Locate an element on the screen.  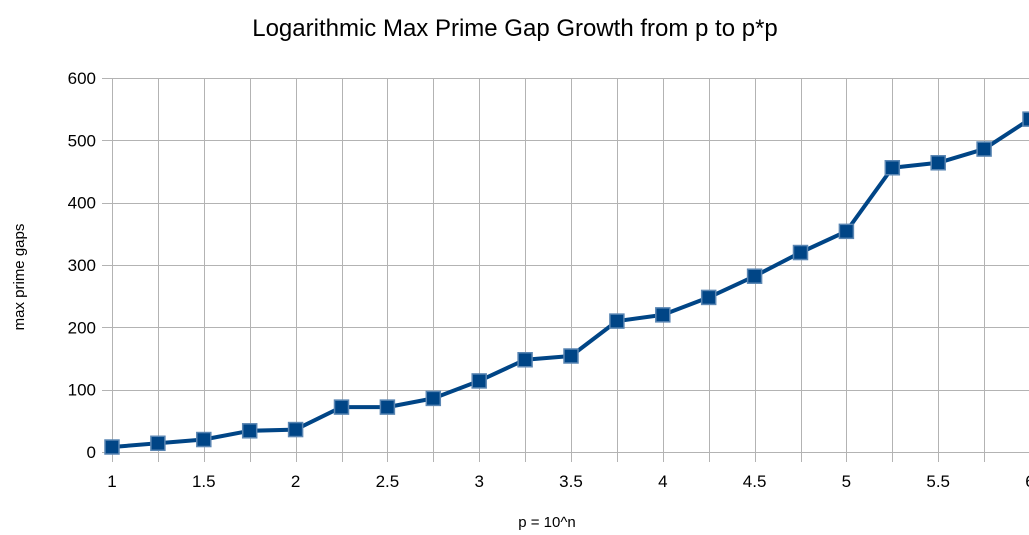
y-tick-label: 500 is located at coordinates (82, 140).